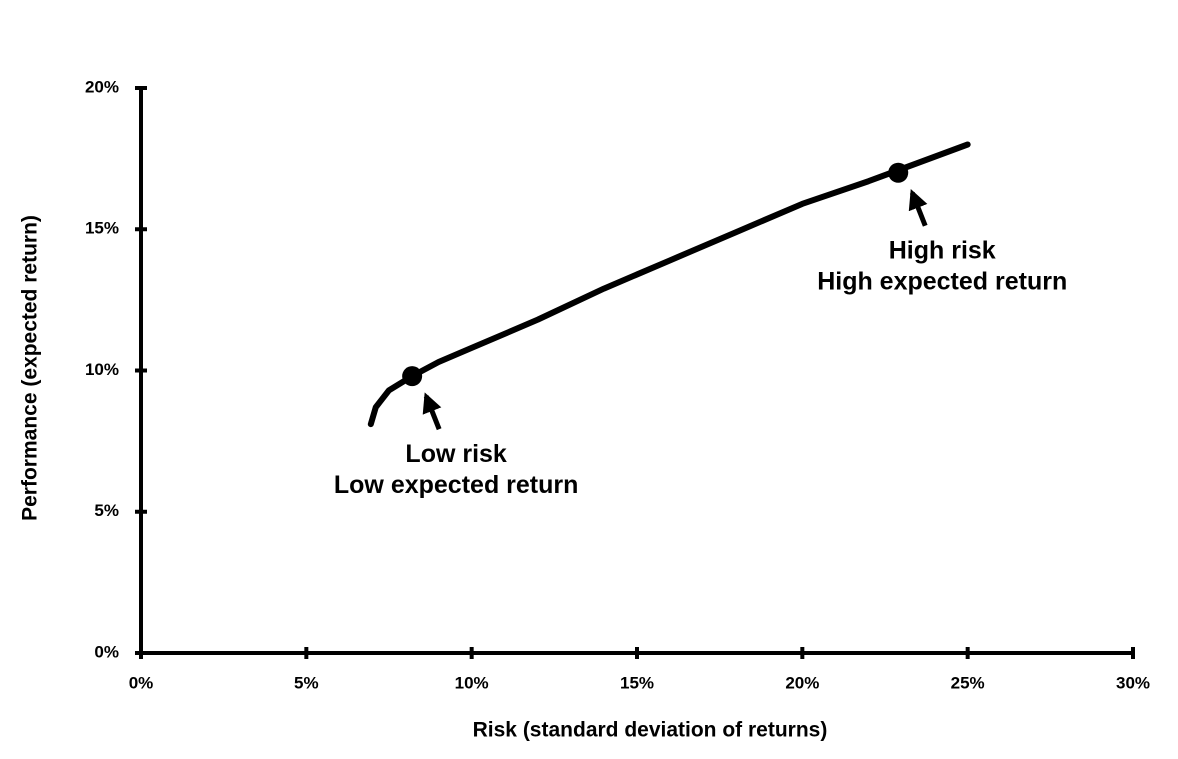 This screenshot has width=1178, height=759. What do you see at coordinates (141, 682) in the screenshot?
I see `x-tick-label: 0%` at bounding box center [141, 682].